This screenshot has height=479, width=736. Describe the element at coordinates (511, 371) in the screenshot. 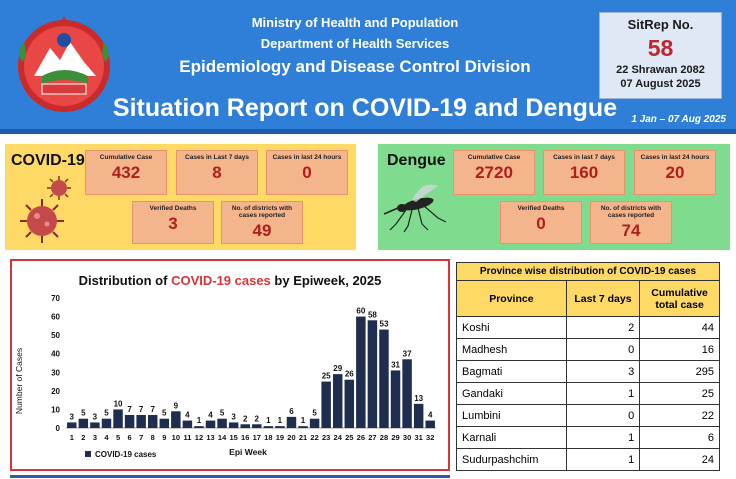

I see `province-cell: Bagmati` at that location.